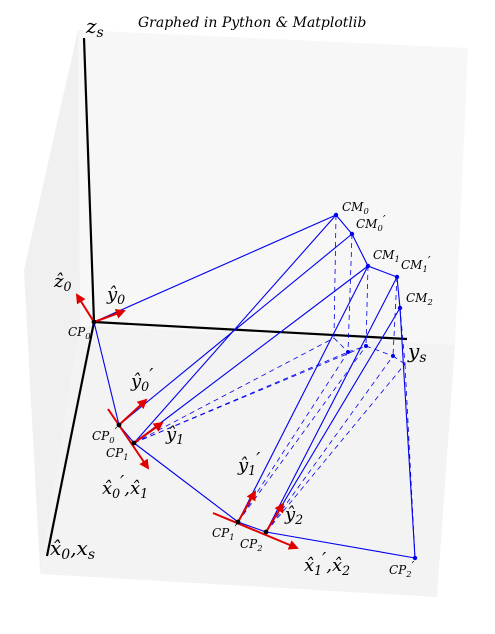 This screenshot has height=634, width=495. What do you see at coordinates (62, 282) in the screenshot?
I see `label-z0-hat: ẑ0` at bounding box center [62, 282].